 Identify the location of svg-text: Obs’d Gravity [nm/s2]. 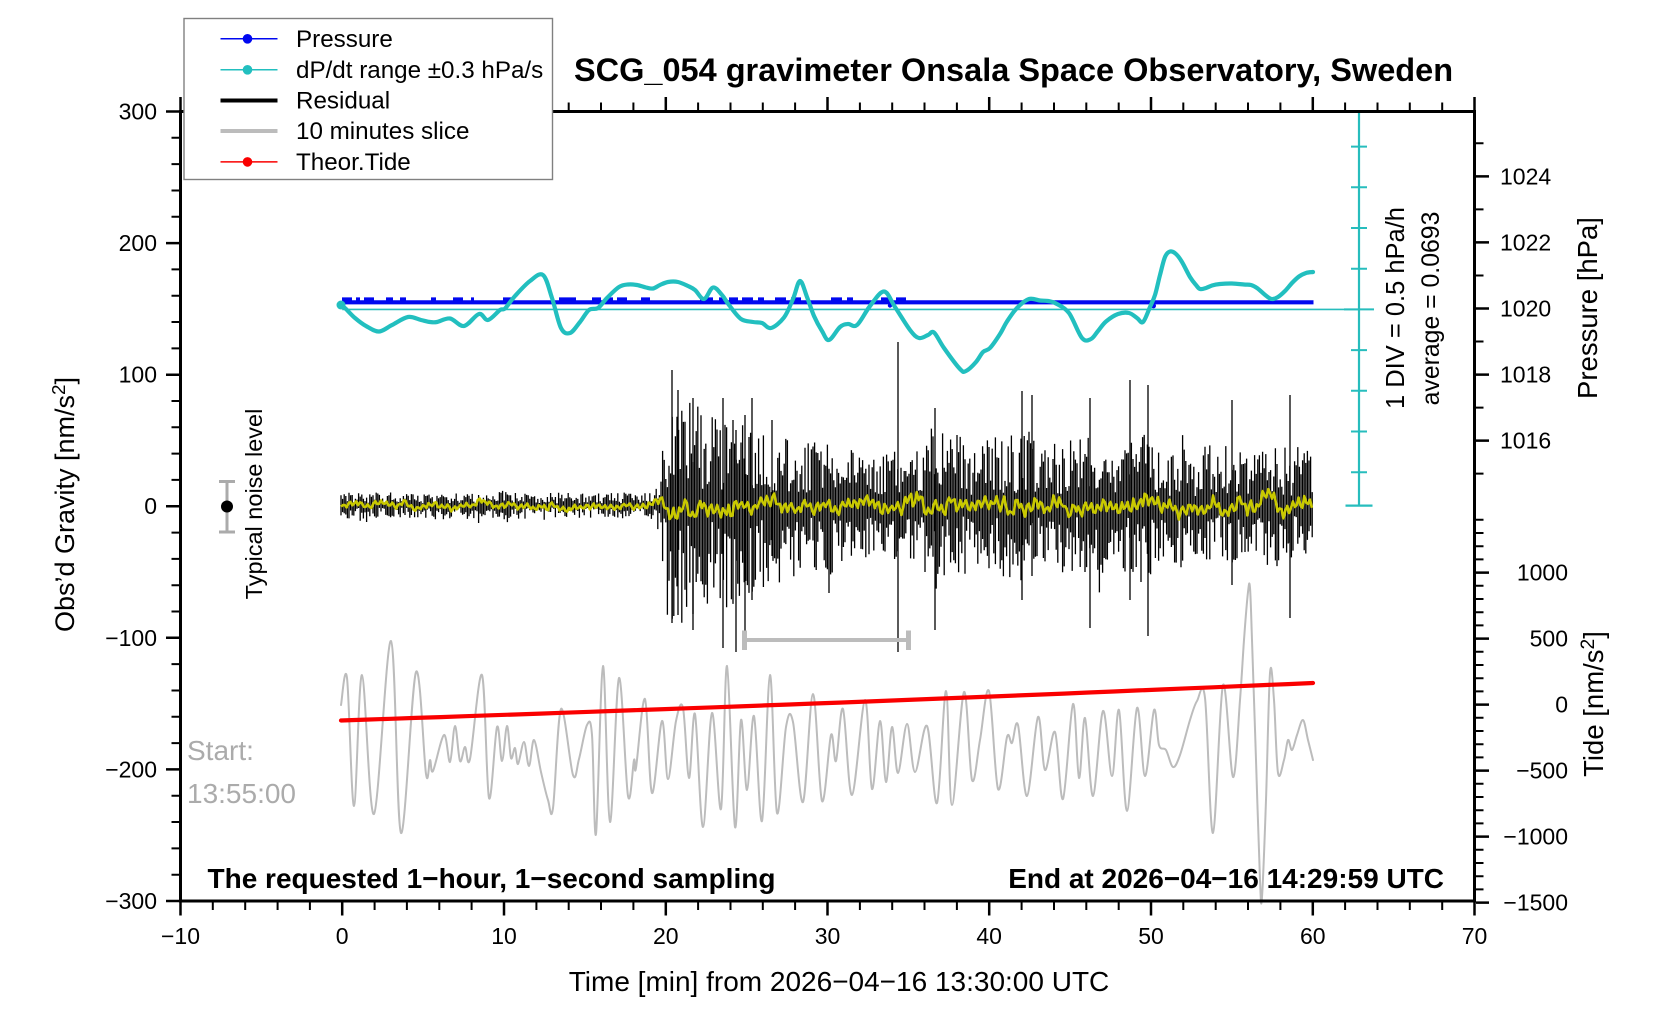
(64, 504).